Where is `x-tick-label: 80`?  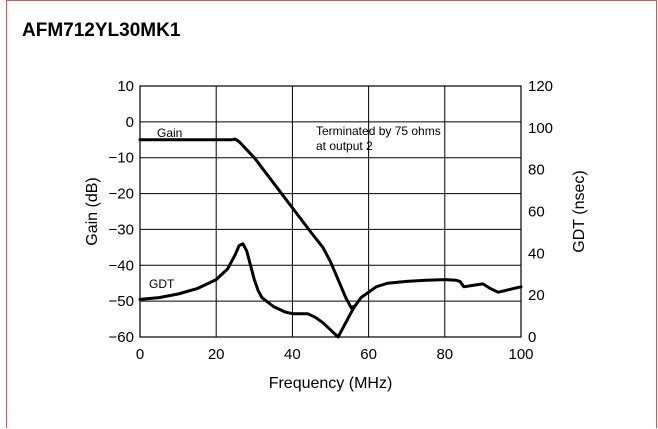
x-tick-label: 80 is located at coordinates (444, 354).